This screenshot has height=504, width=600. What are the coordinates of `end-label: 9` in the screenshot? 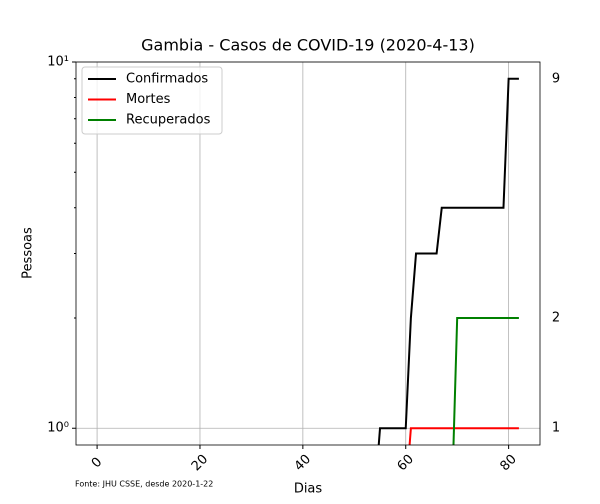 It's located at (556, 78).